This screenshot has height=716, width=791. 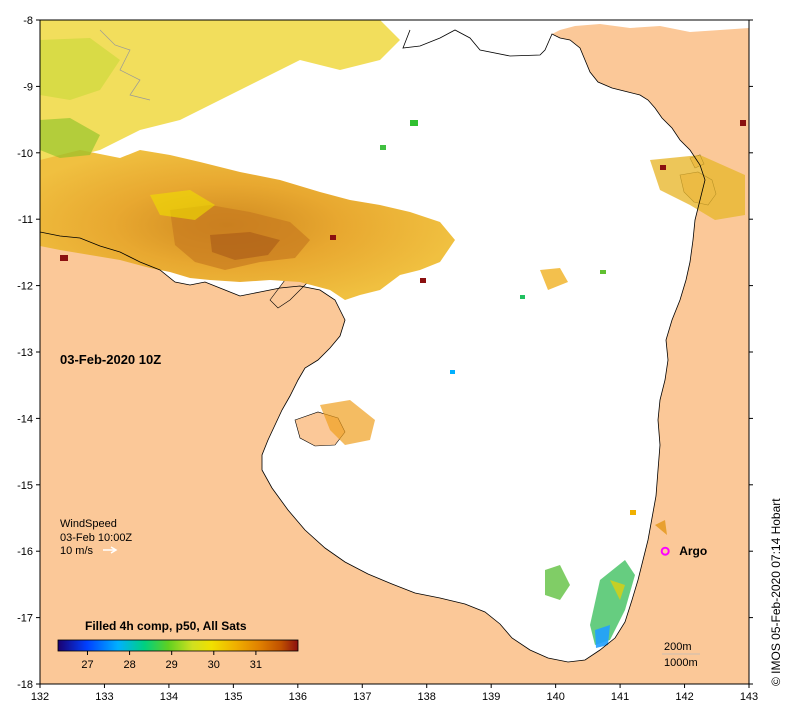 I want to click on y-tick-label: -11, so click(x=25, y=220).